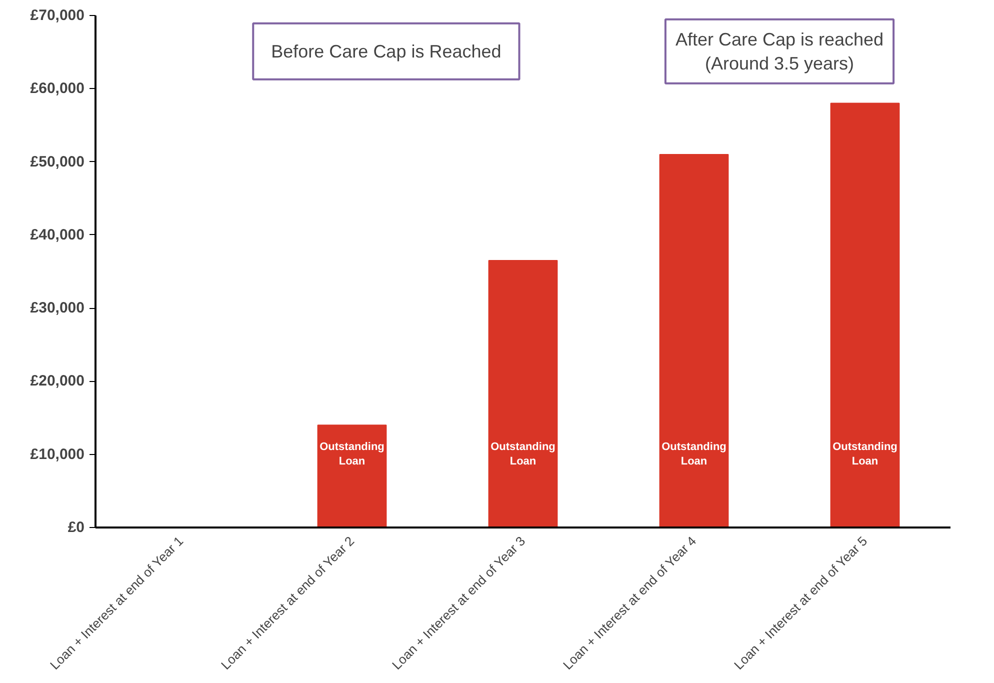  What do you see at coordinates (57, 308) in the screenshot?
I see `y-tick-label: £30,000` at bounding box center [57, 308].